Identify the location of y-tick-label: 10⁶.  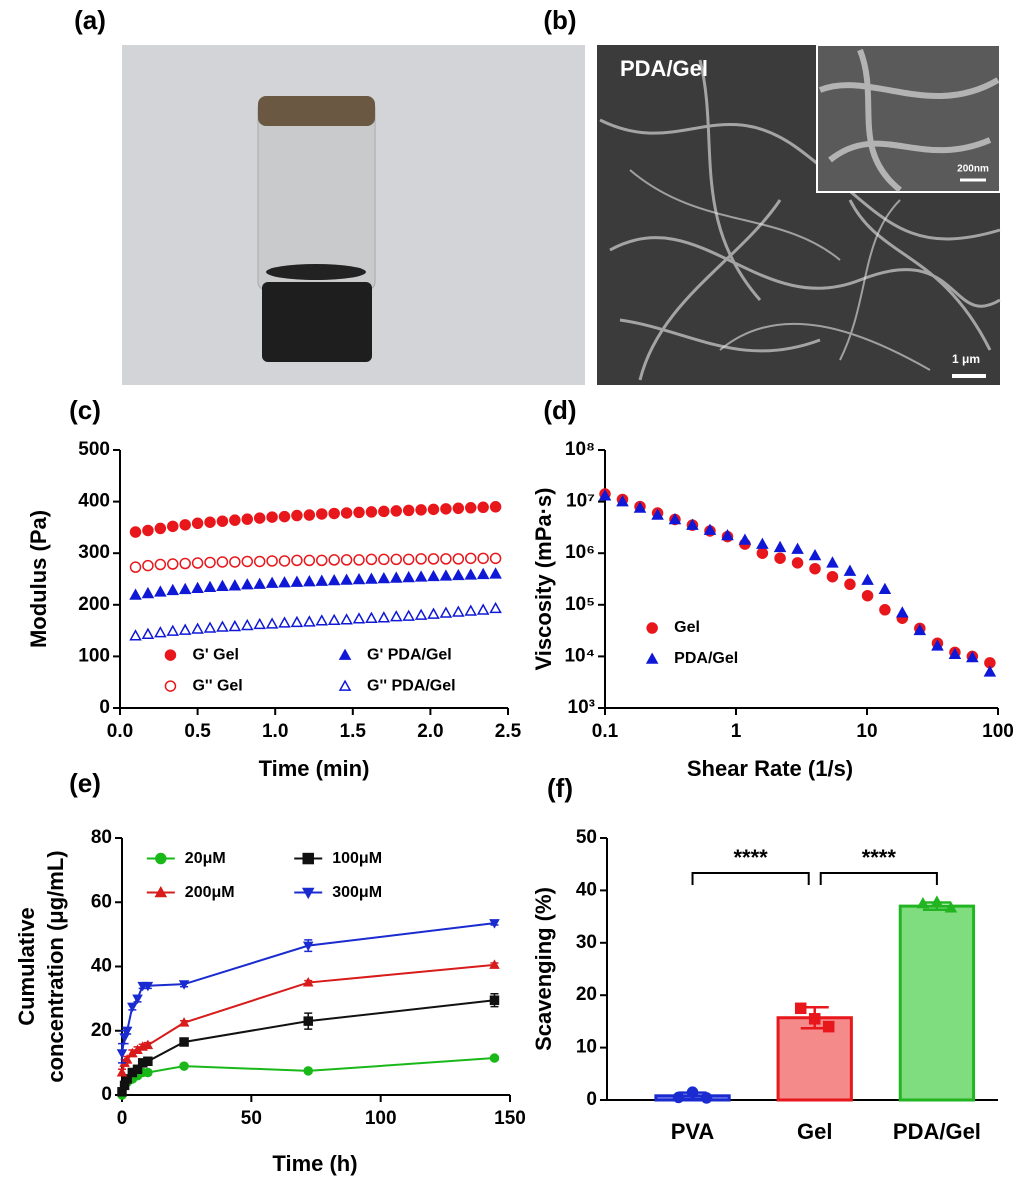
(580, 552).